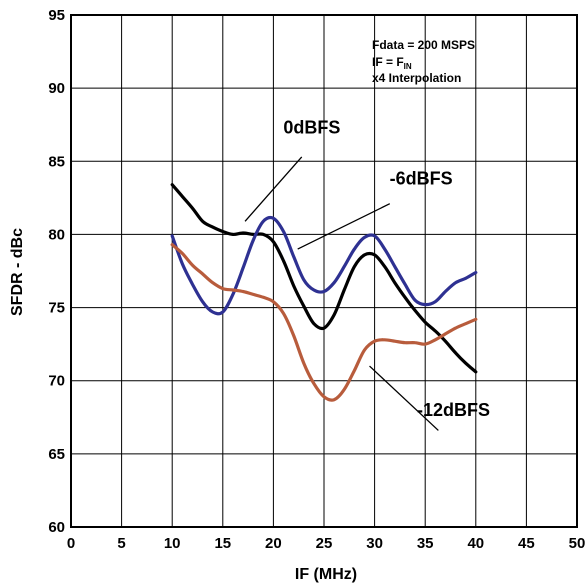 Image resolution: width=587 pixels, height=588 pixels. I want to click on y-tick-label: 60, so click(56, 527).